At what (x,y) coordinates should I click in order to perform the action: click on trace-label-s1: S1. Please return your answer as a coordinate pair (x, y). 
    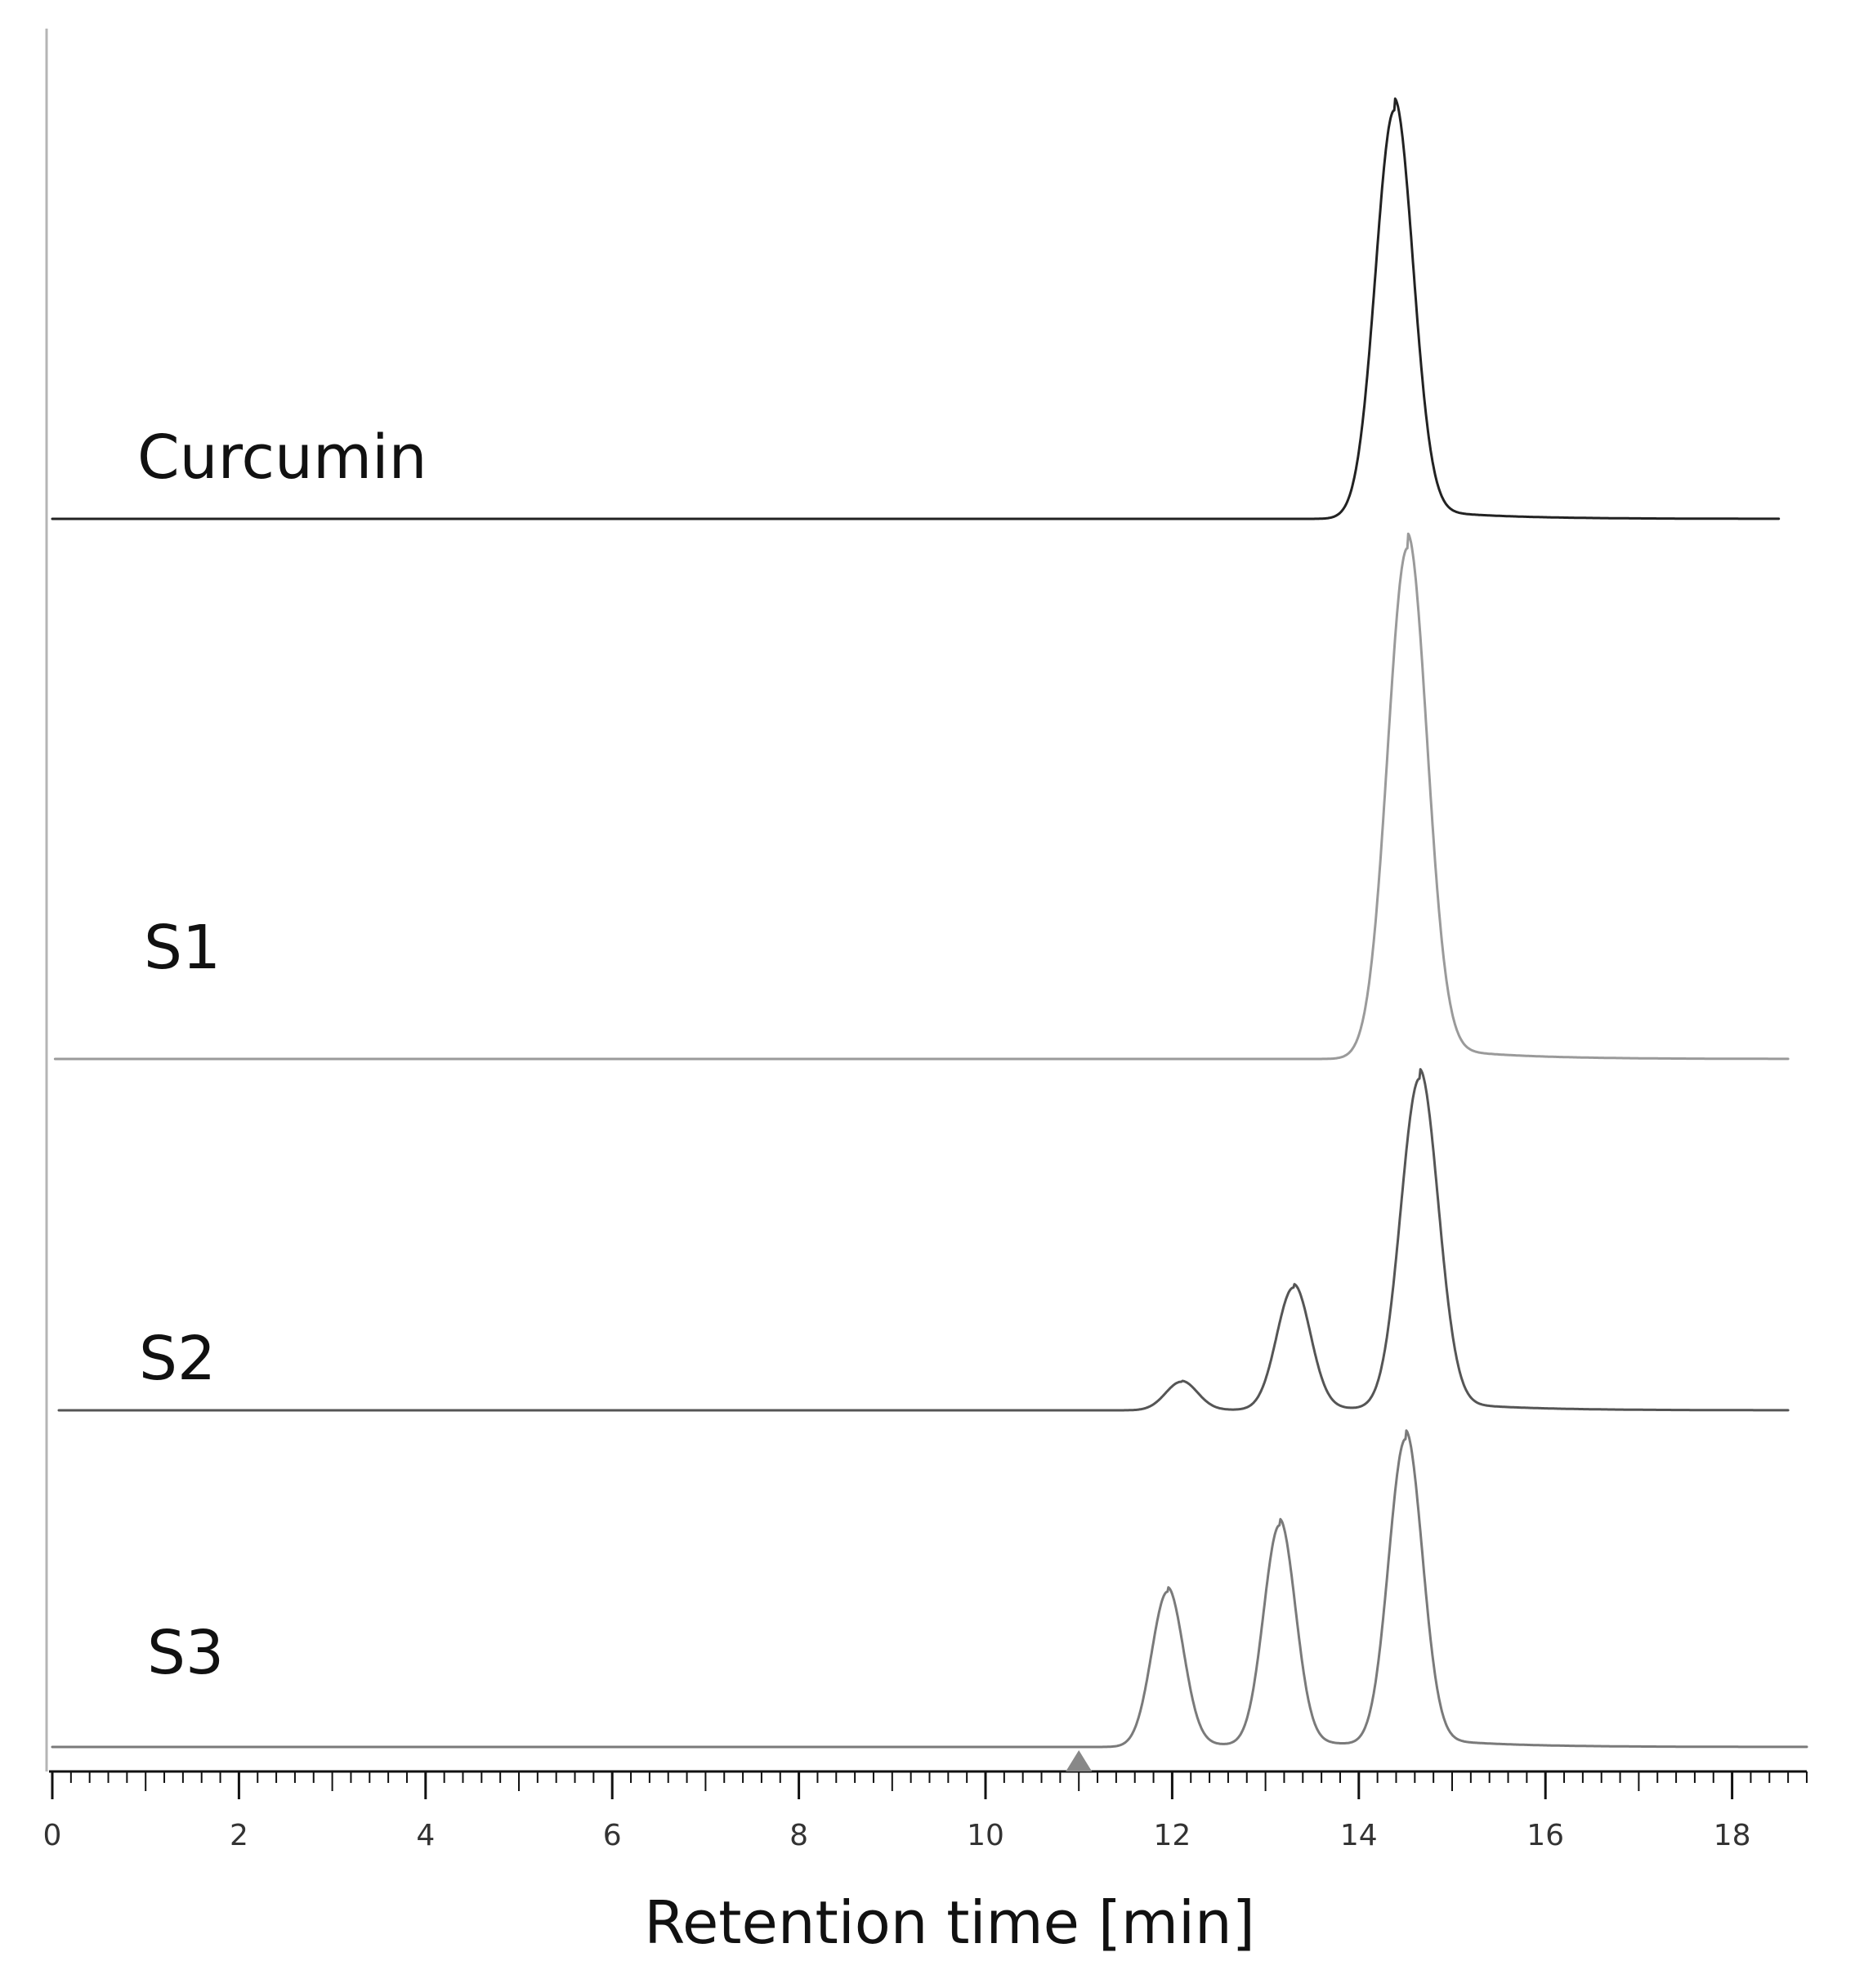
    Looking at the image, I should click on (182, 948).